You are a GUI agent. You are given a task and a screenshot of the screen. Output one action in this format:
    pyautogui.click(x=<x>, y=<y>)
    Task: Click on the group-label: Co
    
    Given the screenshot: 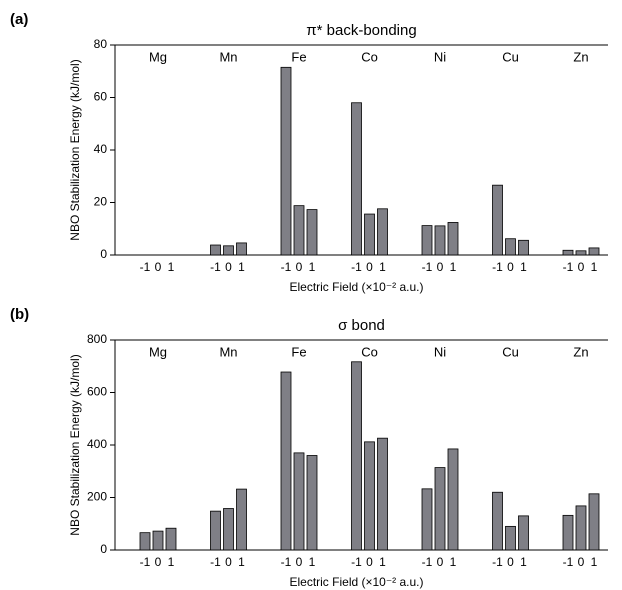 What is the action you would take?
    pyautogui.click(x=369, y=56)
    